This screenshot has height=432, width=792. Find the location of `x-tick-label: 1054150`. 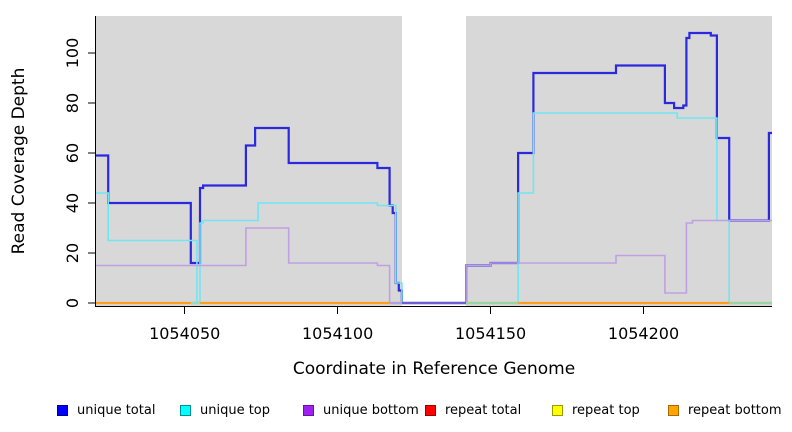

x-tick-label: 1054150 is located at coordinates (490, 333).